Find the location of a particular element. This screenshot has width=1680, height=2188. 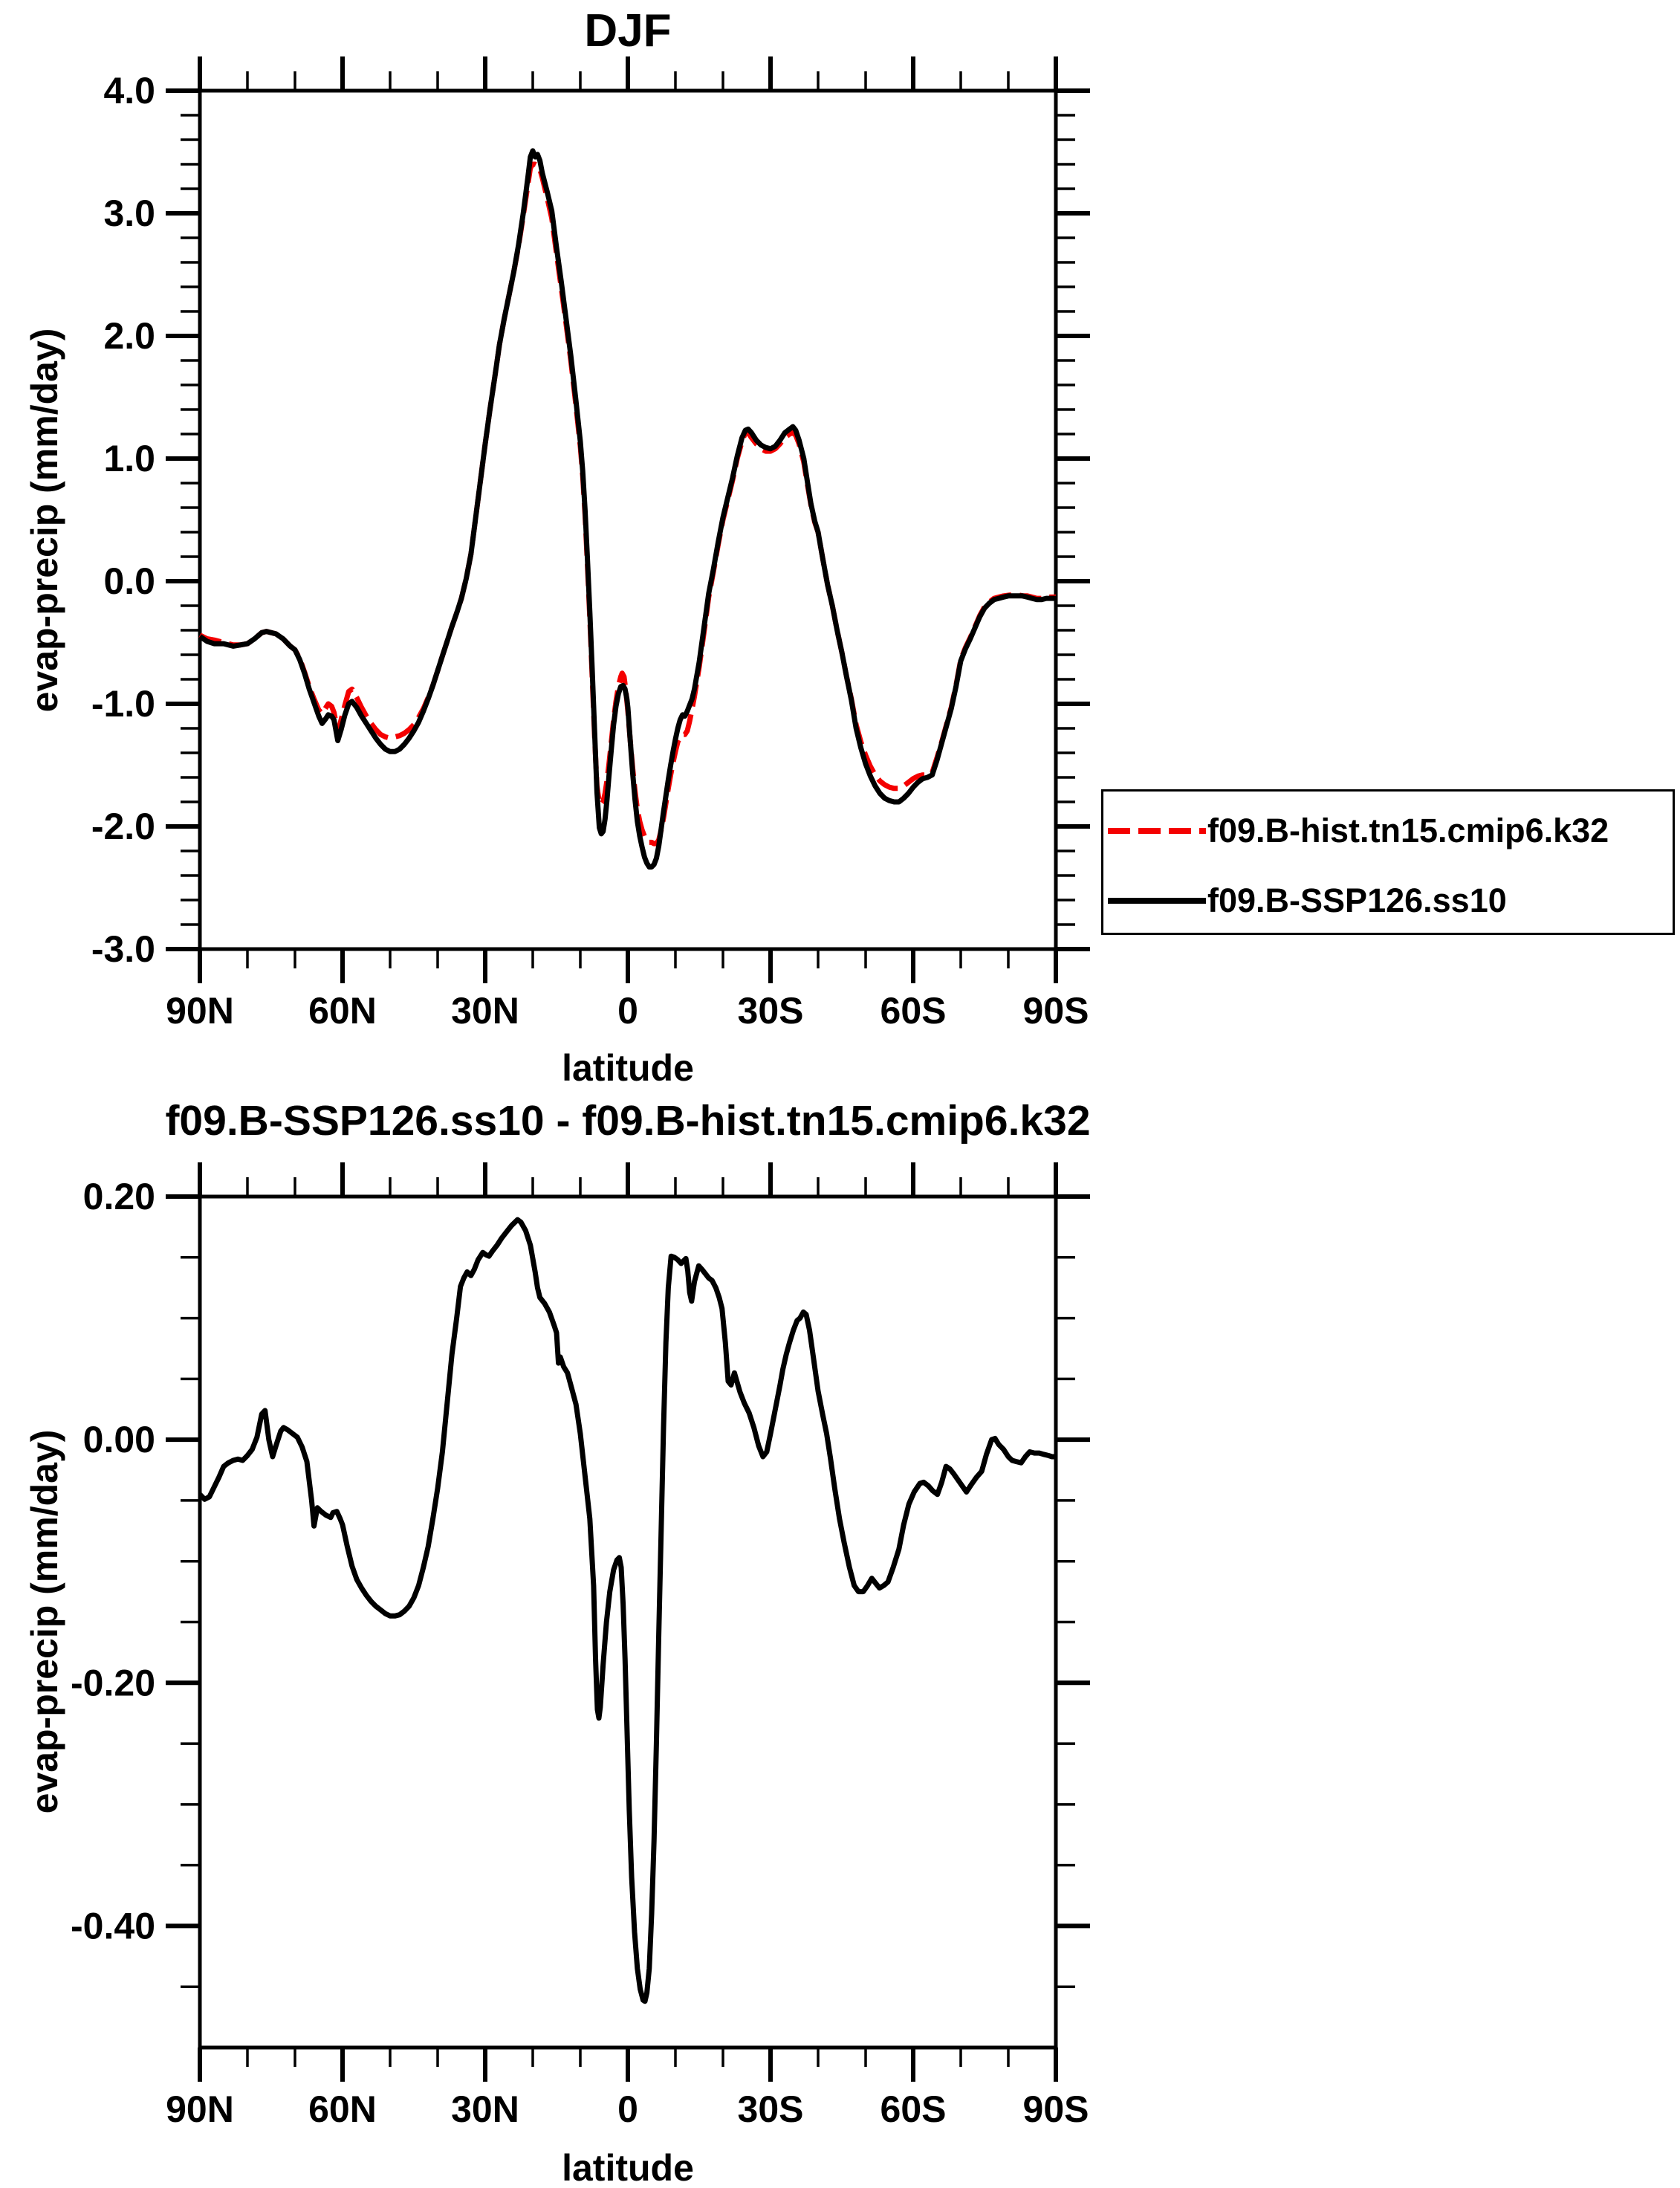

legend-entry-hist: f09.B-hist.tn15.cmip6.k32 is located at coordinates (1359, 830).